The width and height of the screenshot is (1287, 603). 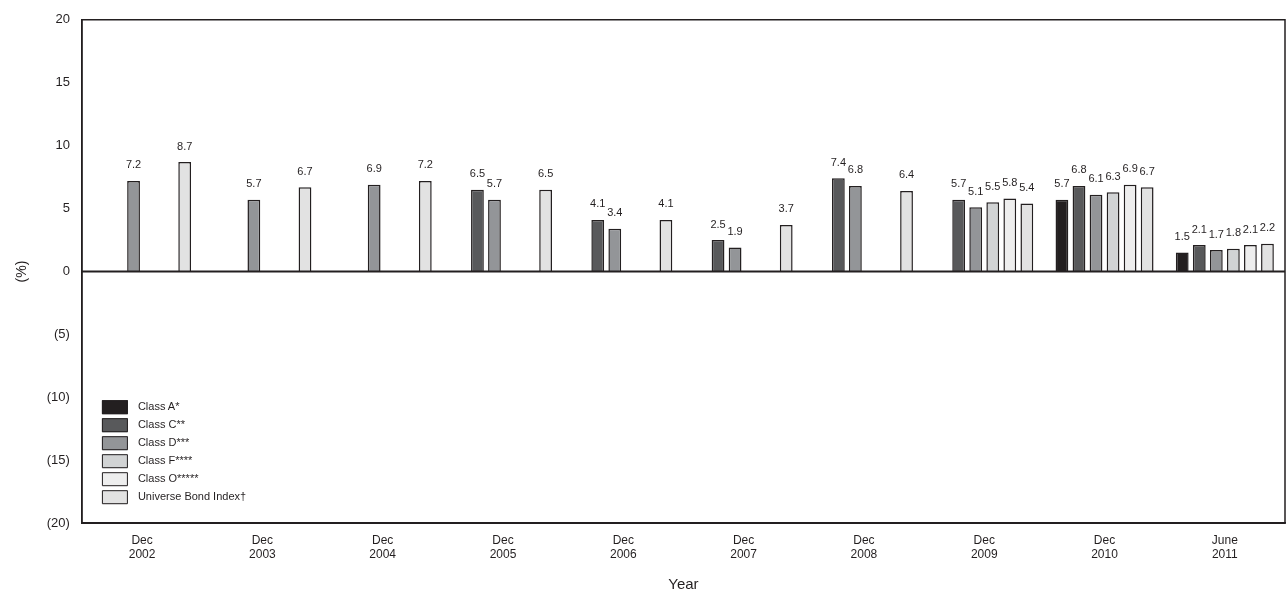 What do you see at coordinates (66, 271) in the screenshot?
I see `y-tick-label: 0` at bounding box center [66, 271].